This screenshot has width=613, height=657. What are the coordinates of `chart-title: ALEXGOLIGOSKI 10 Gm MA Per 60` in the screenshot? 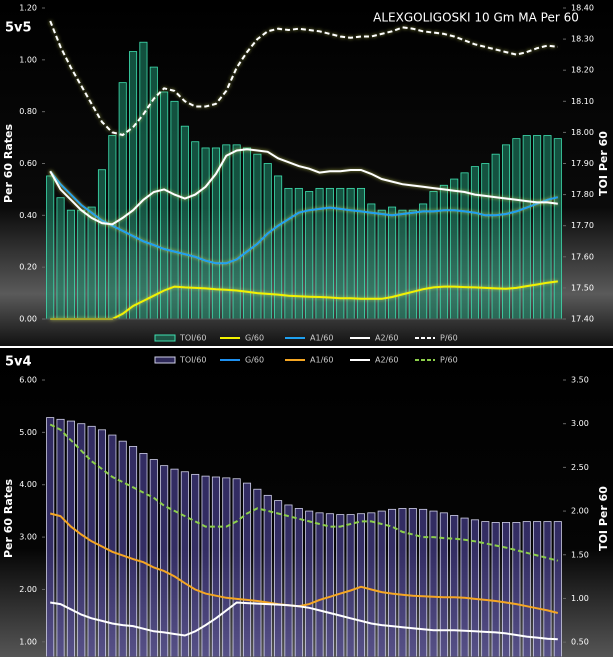 It's located at (476, 18).